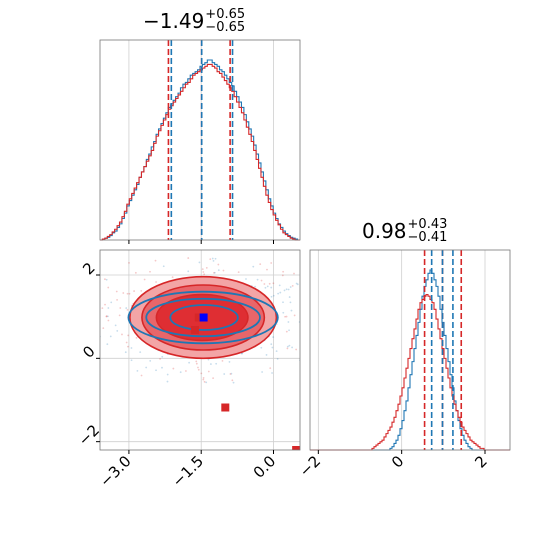  Describe the element at coordinates (174, 21) in the screenshot. I see `title-value-0: −1.49` at that location.